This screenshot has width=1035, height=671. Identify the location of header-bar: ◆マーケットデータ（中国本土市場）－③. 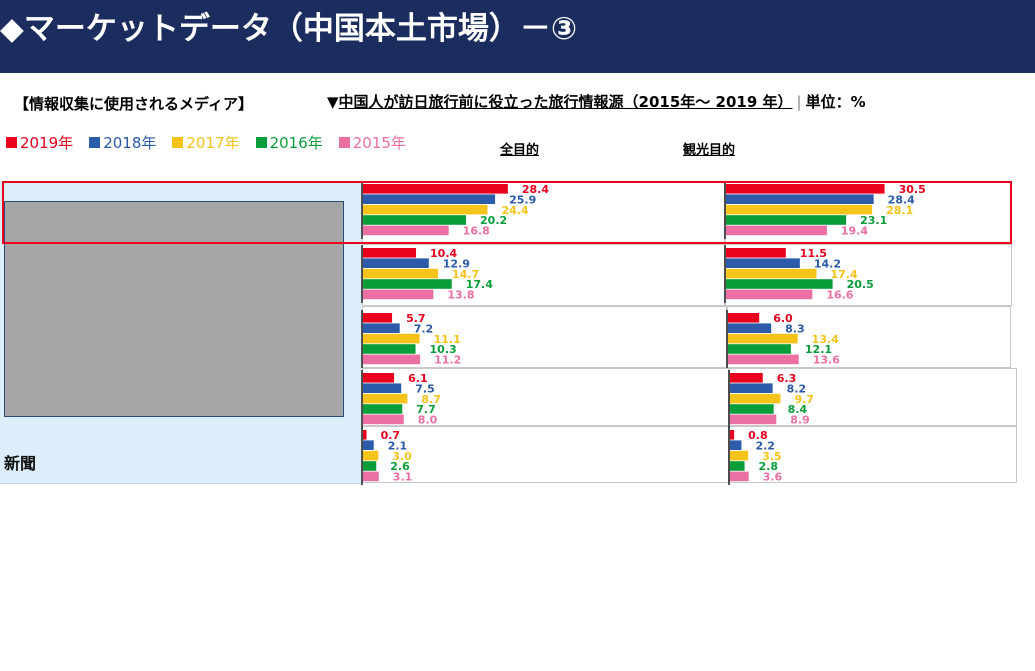
(517, 36).